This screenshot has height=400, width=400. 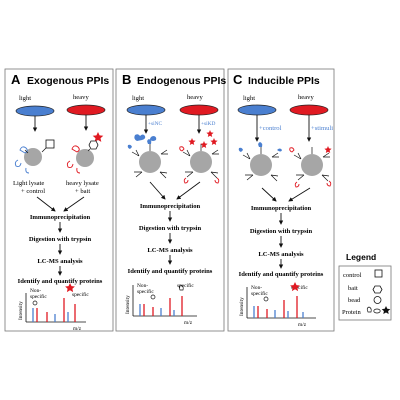 What do you see at coordinates (145, 137) in the screenshot?
I see `panel-b-light-proteins` at bounding box center [145, 137].